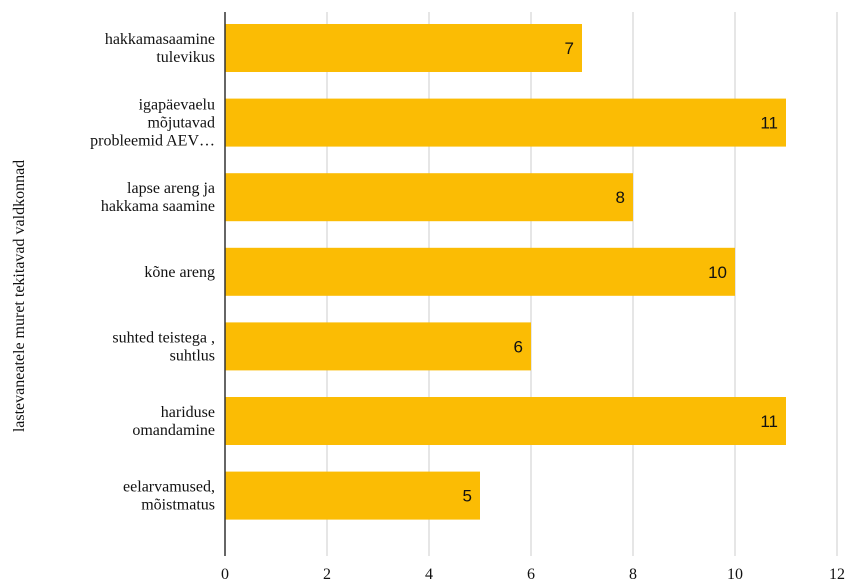 The width and height of the screenshot is (846, 583). What do you see at coordinates (633, 574) in the screenshot?
I see `x-tick-label-8: 8` at bounding box center [633, 574].